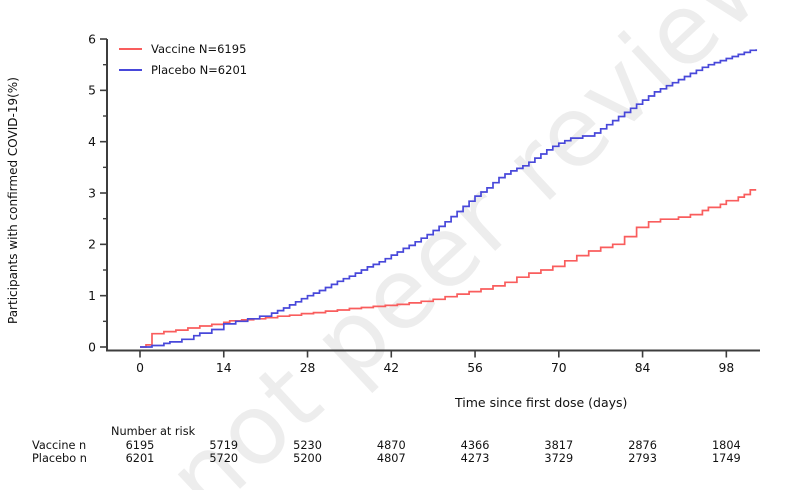 The image size is (804, 490). What do you see at coordinates (92, 193) in the screenshot?
I see `y-tick-label: 3` at bounding box center [92, 193].